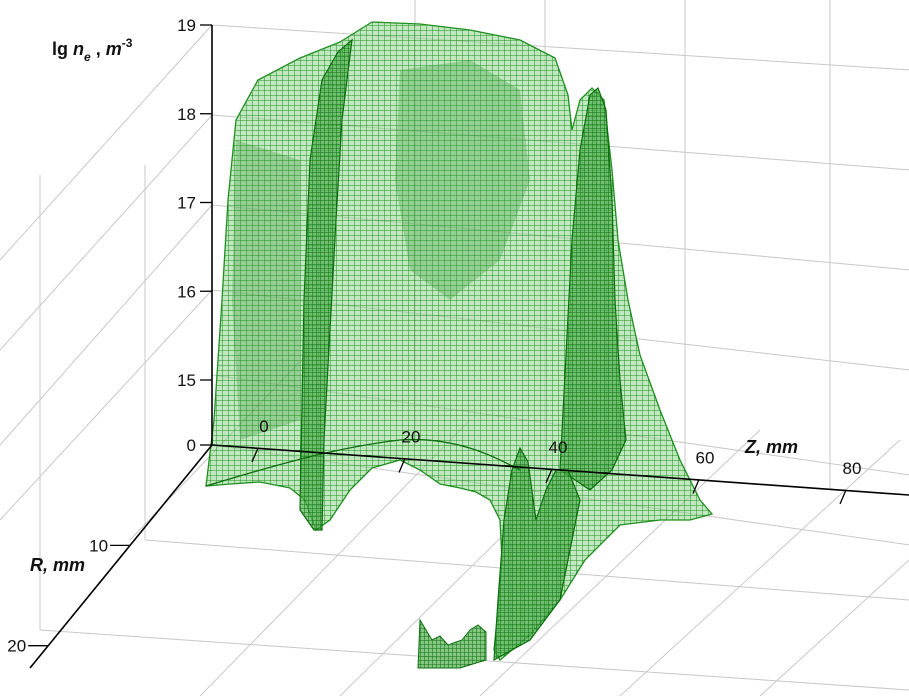 The image size is (909, 696). I want to click on x-axis-tick-label: 0, so click(263, 426).